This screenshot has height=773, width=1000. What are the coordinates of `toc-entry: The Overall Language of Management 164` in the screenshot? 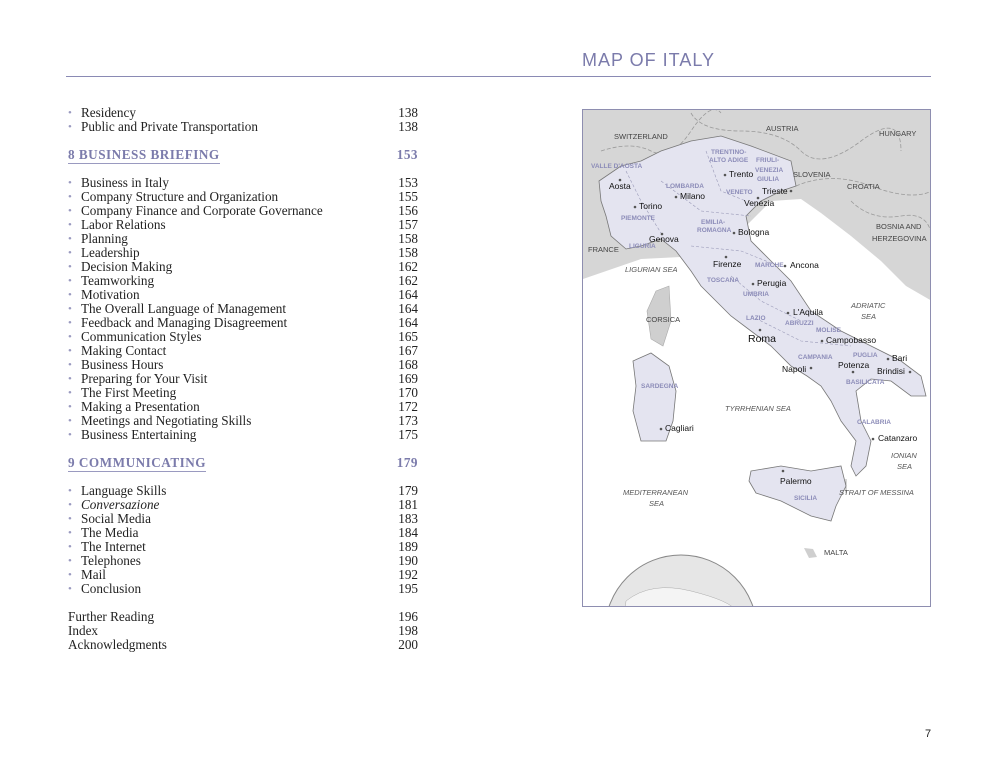 It's located at (243, 309).